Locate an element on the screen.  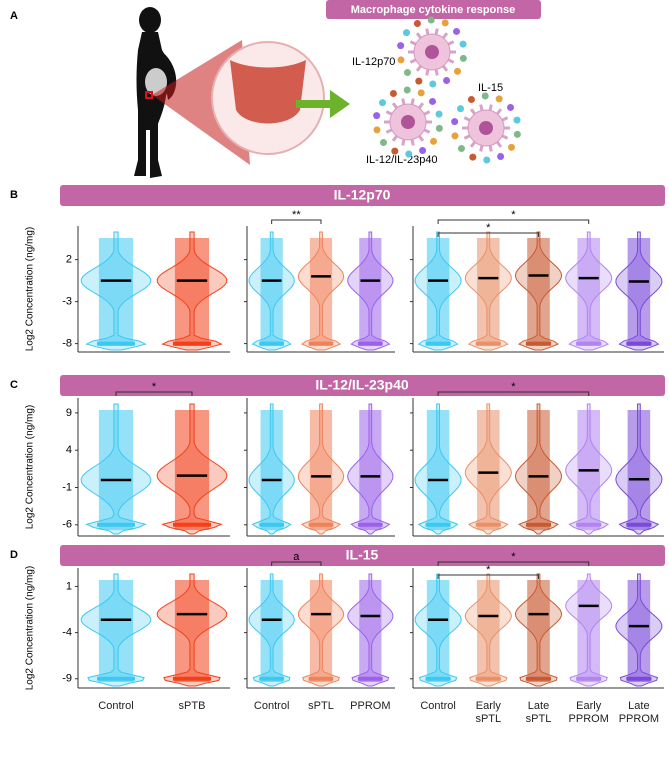
panel-a-title: Macrophage cytokine response is located at coordinates (433, 10).